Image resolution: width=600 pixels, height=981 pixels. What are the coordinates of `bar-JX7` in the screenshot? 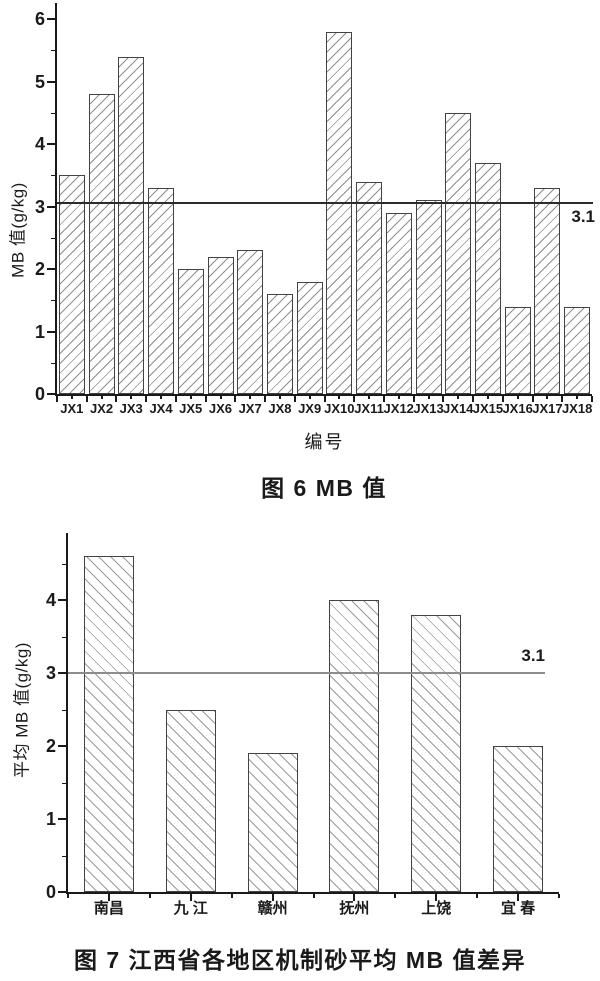 It's located at (250, 322).